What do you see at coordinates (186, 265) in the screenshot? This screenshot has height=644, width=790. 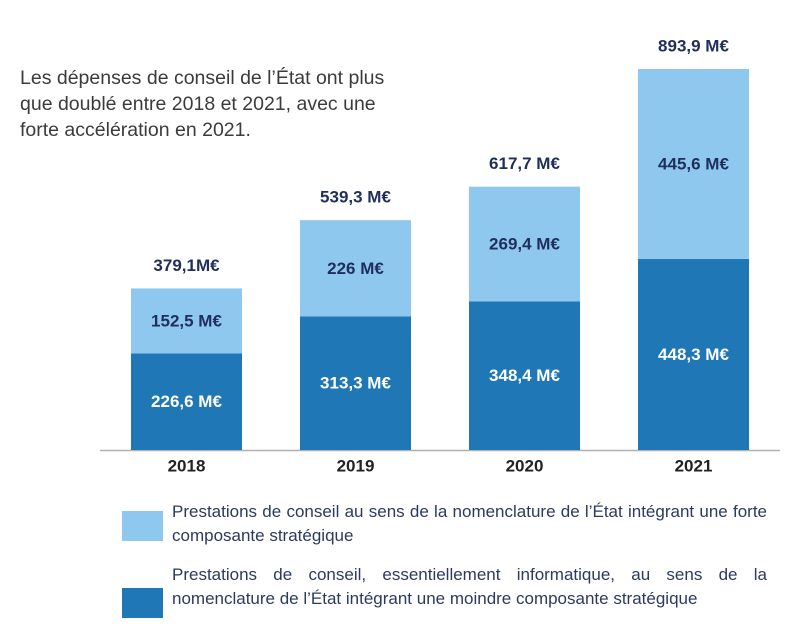 I see `total-label: 379,1M€` at bounding box center [186, 265].